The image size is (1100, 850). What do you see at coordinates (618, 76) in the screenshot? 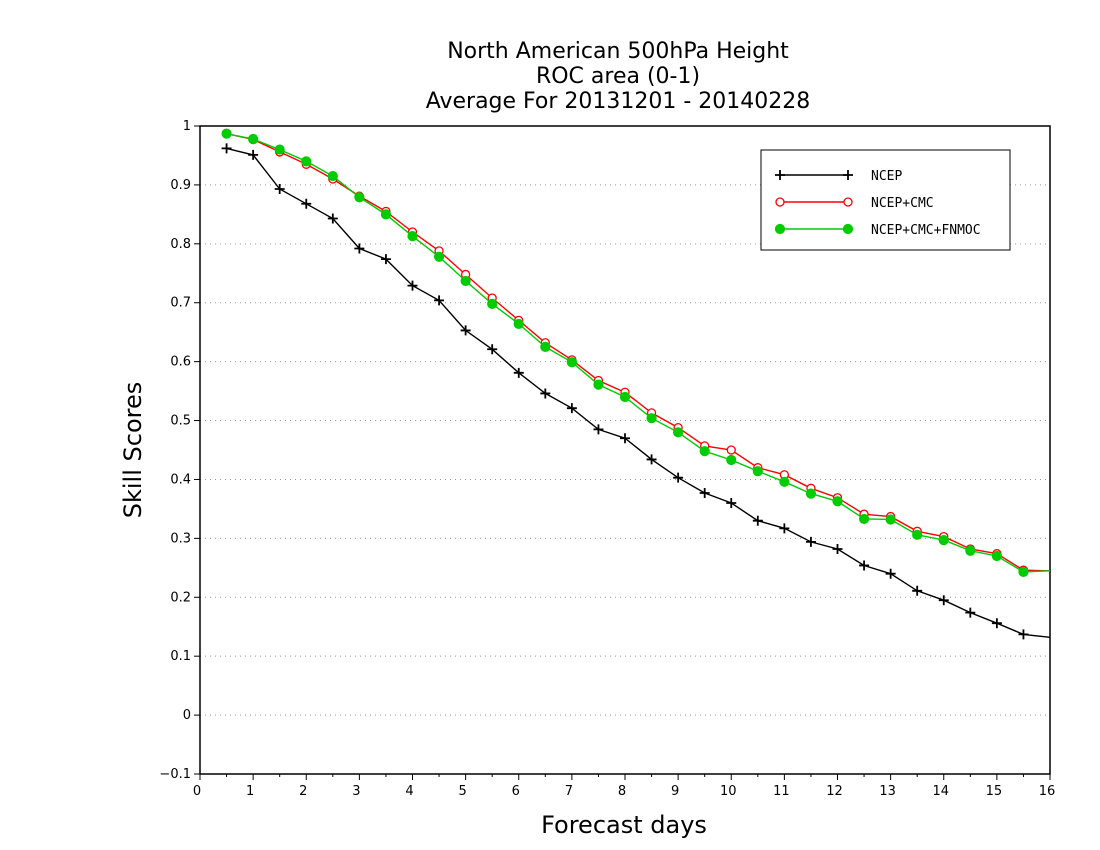
I see `chart-title-line-2: ROC area (0-1)` at bounding box center [618, 76].